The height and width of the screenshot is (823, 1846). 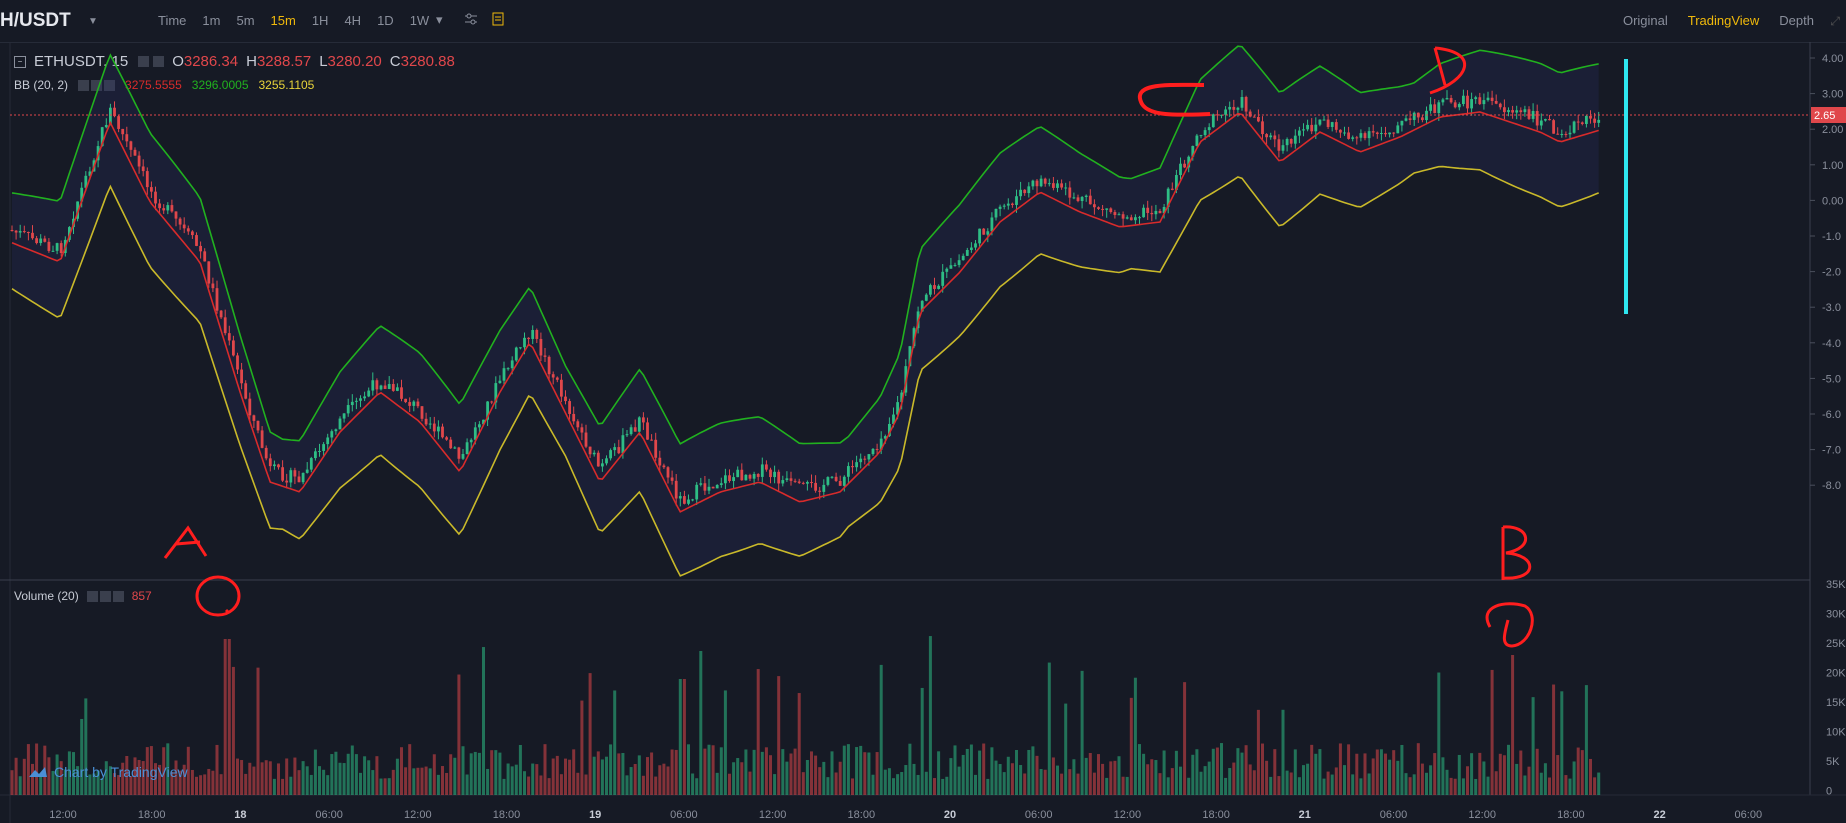 What do you see at coordinates (439, 19) in the screenshot?
I see `more-intervals-caret-icon: ▾` at bounding box center [439, 19].